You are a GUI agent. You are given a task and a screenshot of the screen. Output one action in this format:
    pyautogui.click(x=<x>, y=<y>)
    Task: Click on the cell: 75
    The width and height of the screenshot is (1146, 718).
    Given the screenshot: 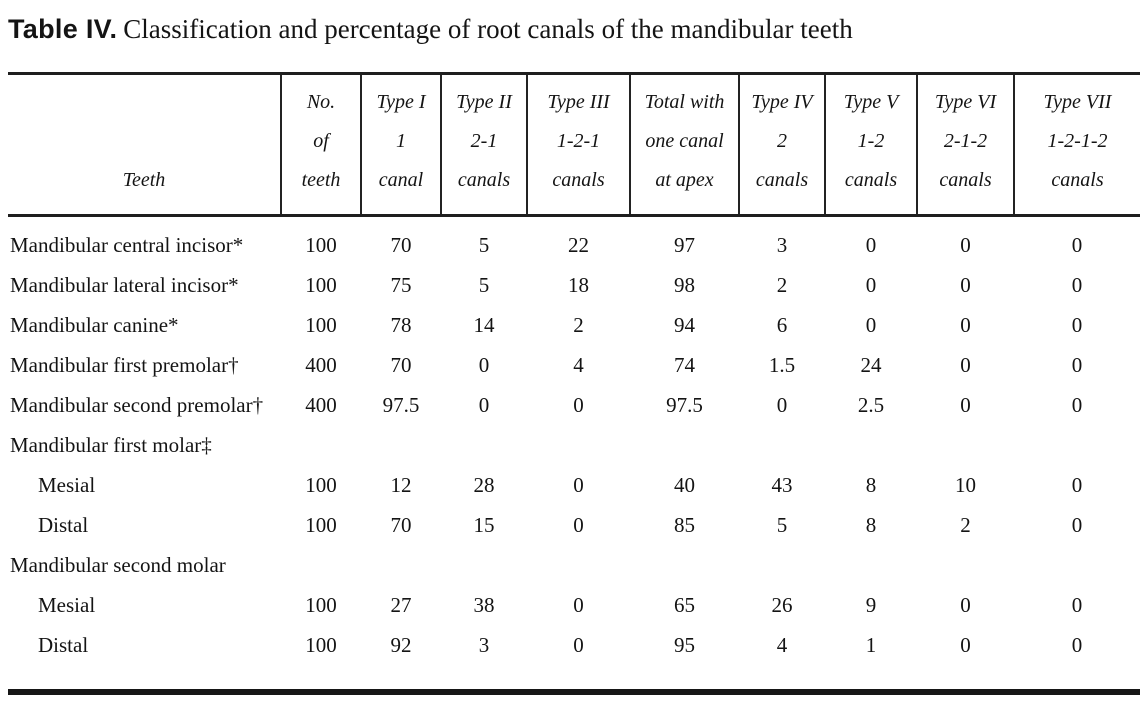 What is the action you would take?
    pyautogui.click(x=401, y=285)
    